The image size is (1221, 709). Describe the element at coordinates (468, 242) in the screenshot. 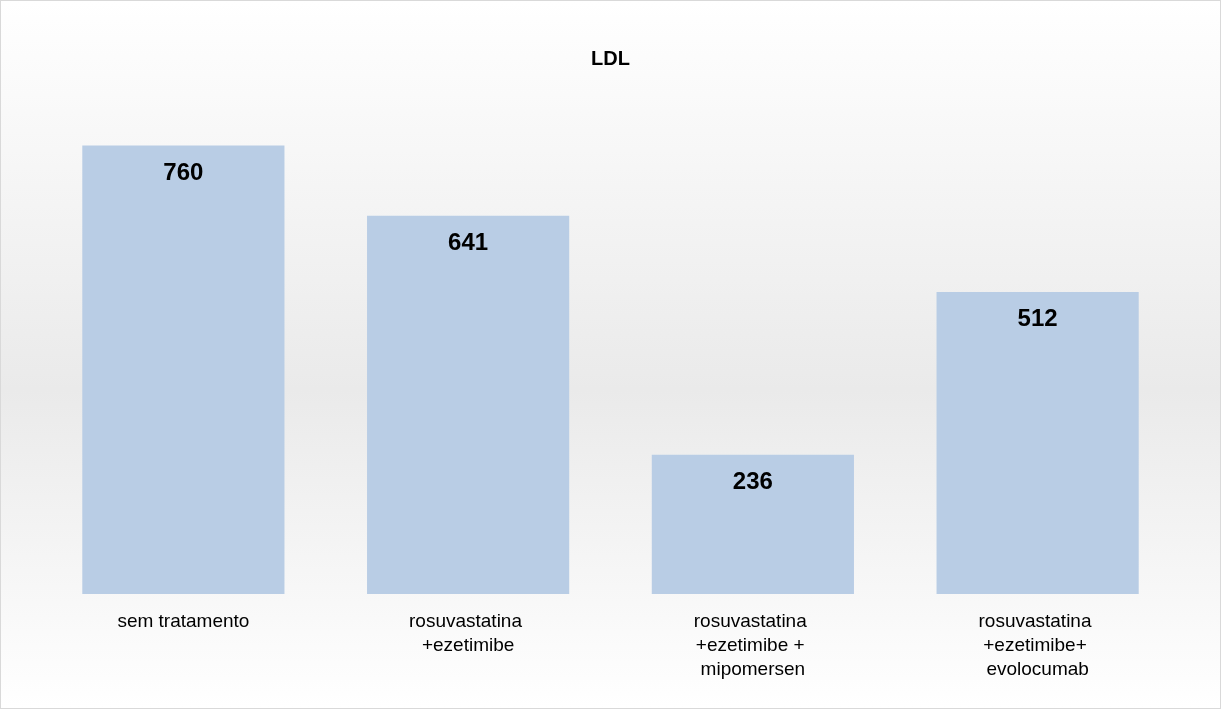

I see `data-label: 641` at that location.